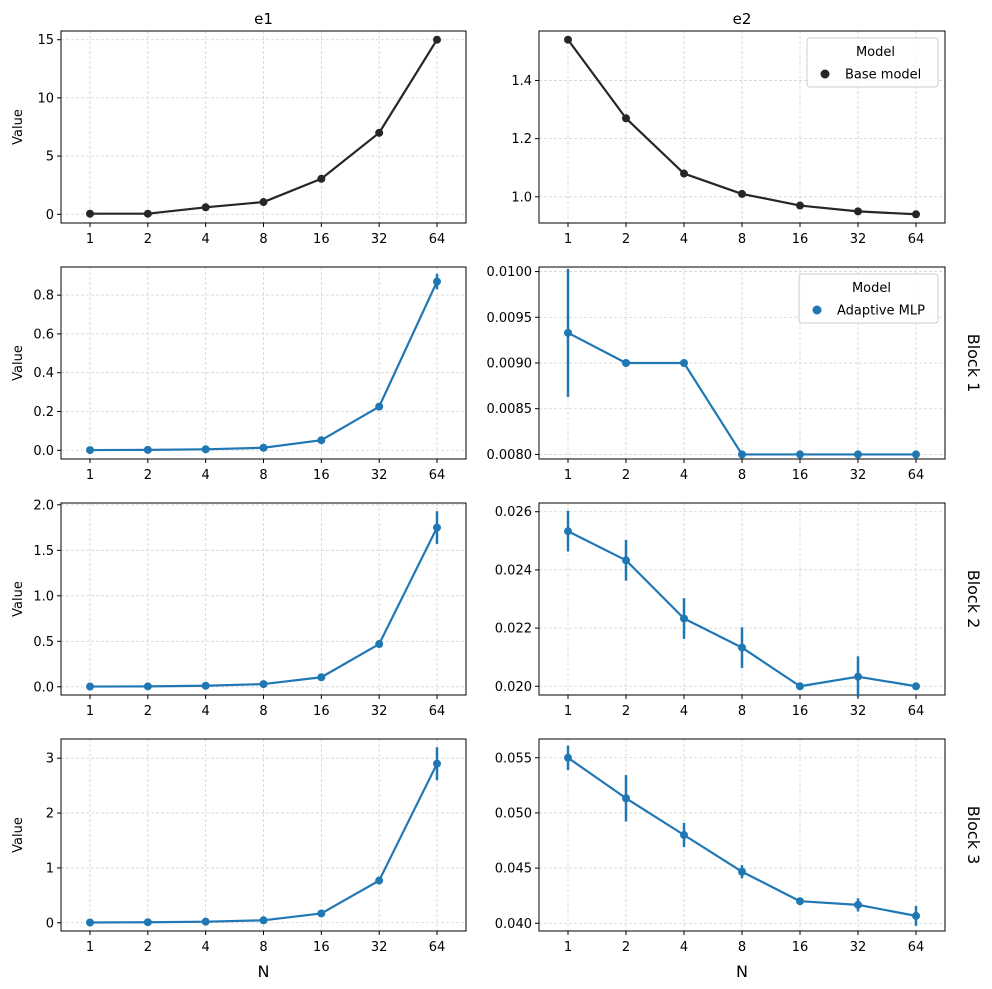 The width and height of the screenshot is (992, 989). Describe the element at coordinates (513, 813) in the screenshot. I see `y-tick-label: 0.050` at that location.